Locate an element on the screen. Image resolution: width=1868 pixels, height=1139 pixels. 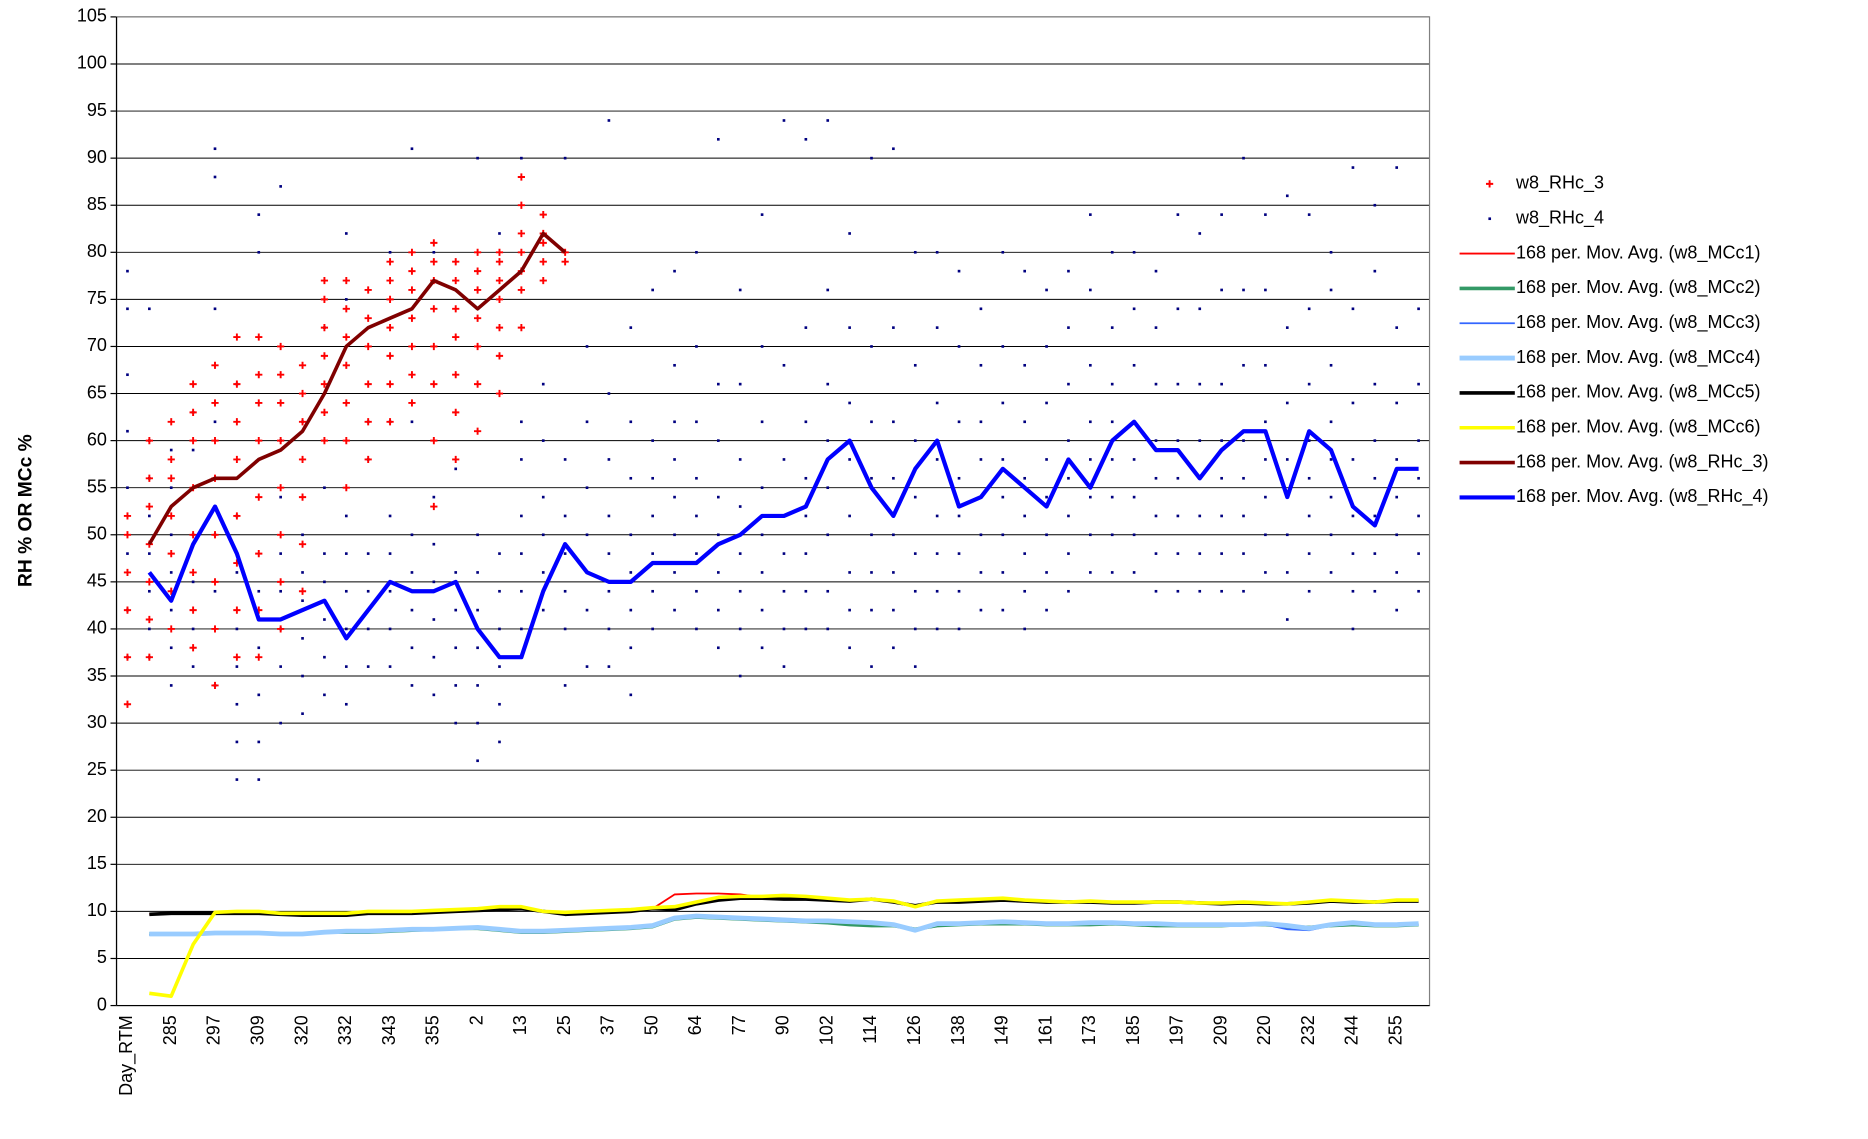
x-tick-label: 138 is located at coordinates (958, 1030).